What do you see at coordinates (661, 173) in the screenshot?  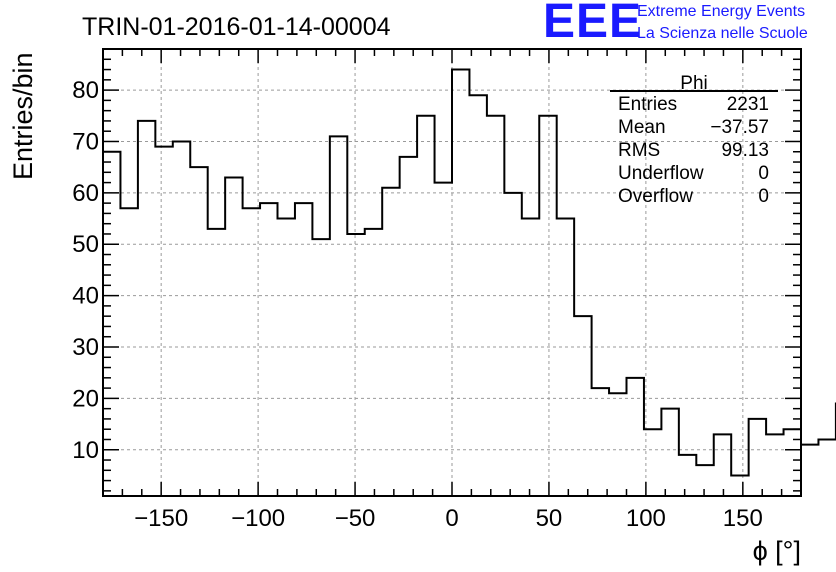 I see `stats-label: Underflow` at bounding box center [661, 173].